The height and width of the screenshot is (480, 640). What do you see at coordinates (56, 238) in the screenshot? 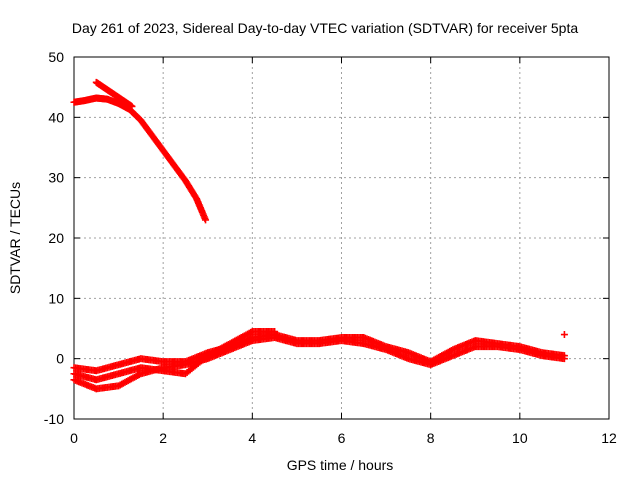
I see `y-tick-label: 20` at bounding box center [56, 238].